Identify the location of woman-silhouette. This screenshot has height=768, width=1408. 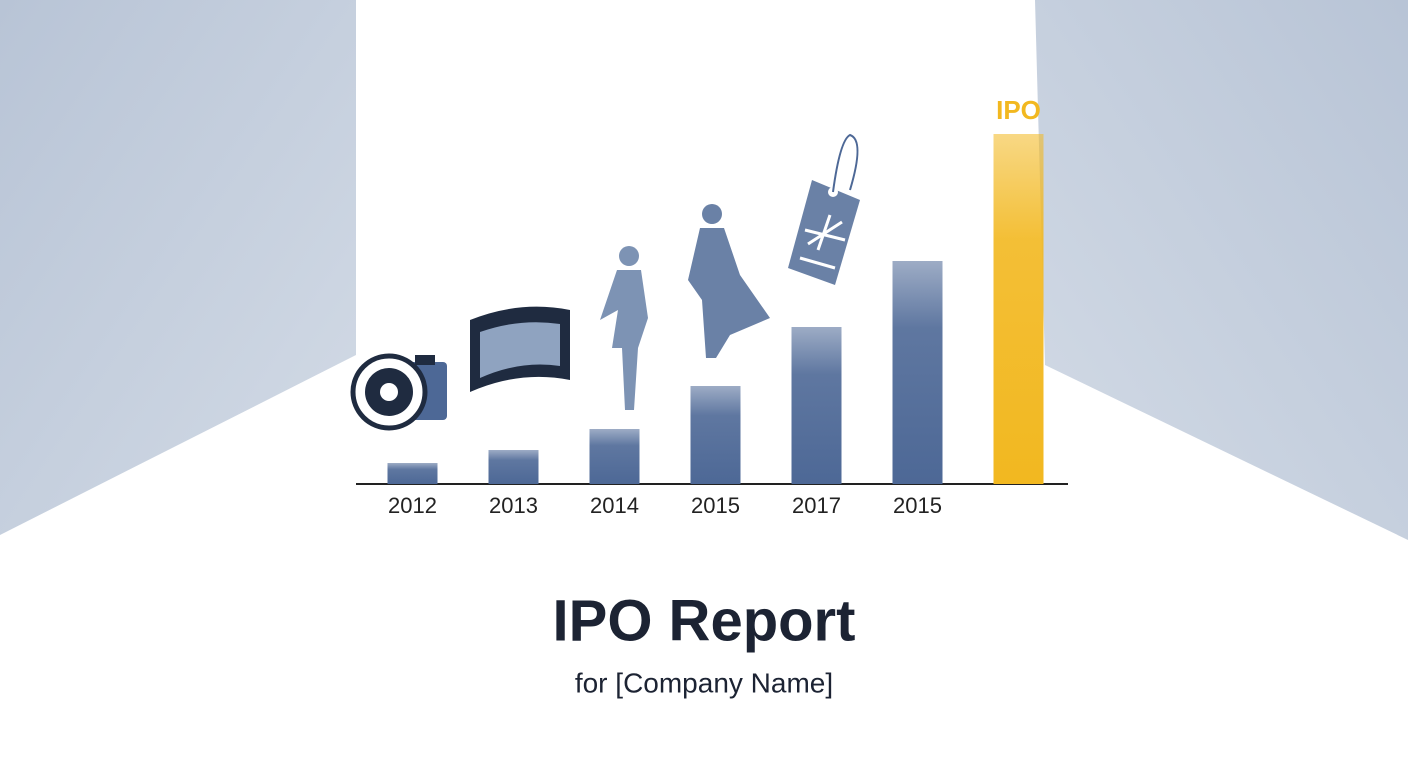
(624, 328).